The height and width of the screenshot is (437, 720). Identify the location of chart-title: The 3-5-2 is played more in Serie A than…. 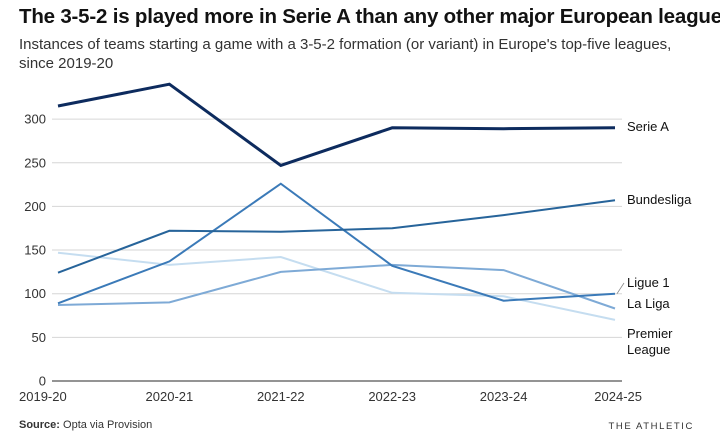
(369, 16).